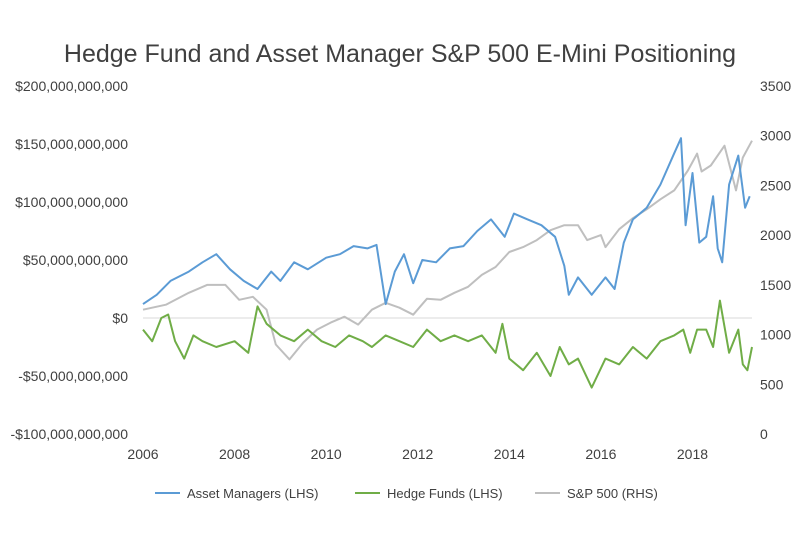 This screenshot has height=534, width=800. What do you see at coordinates (775, 285) in the screenshot?
I see `right-tick-label: 1500` at bounding box center [775, 285].